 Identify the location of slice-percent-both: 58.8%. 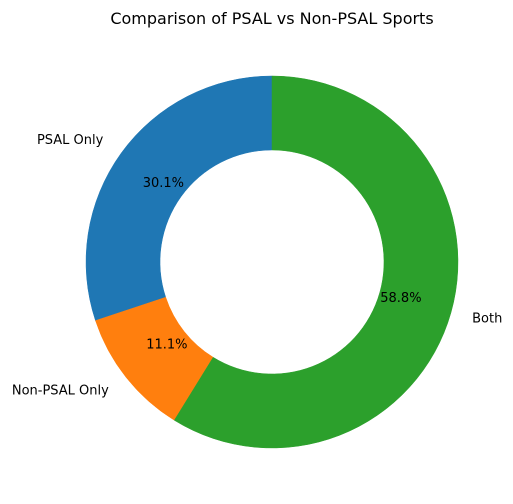
(400, 298).